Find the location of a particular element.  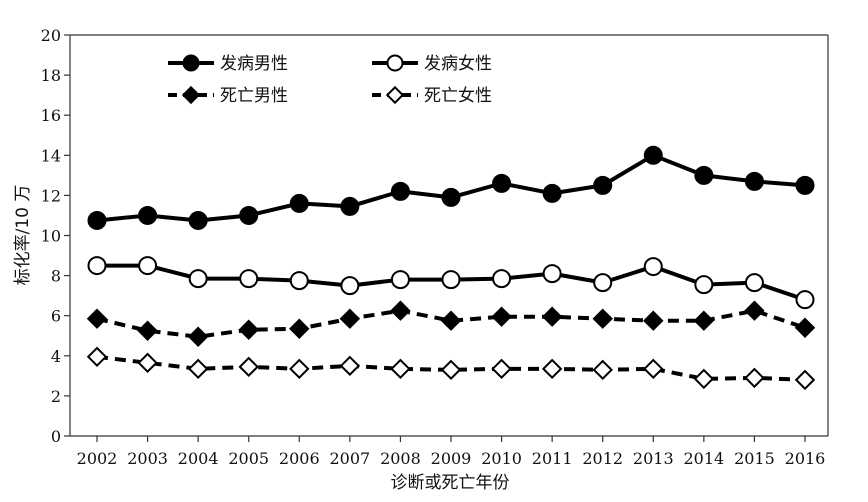

legend-label: 发病男性 is located at coordinates (254, 64).